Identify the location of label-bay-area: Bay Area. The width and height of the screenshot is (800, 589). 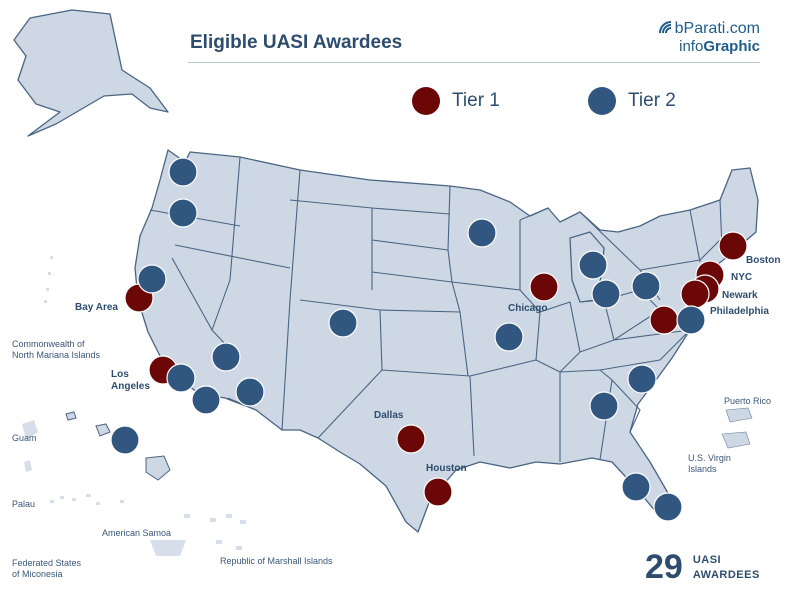
(96, 307).